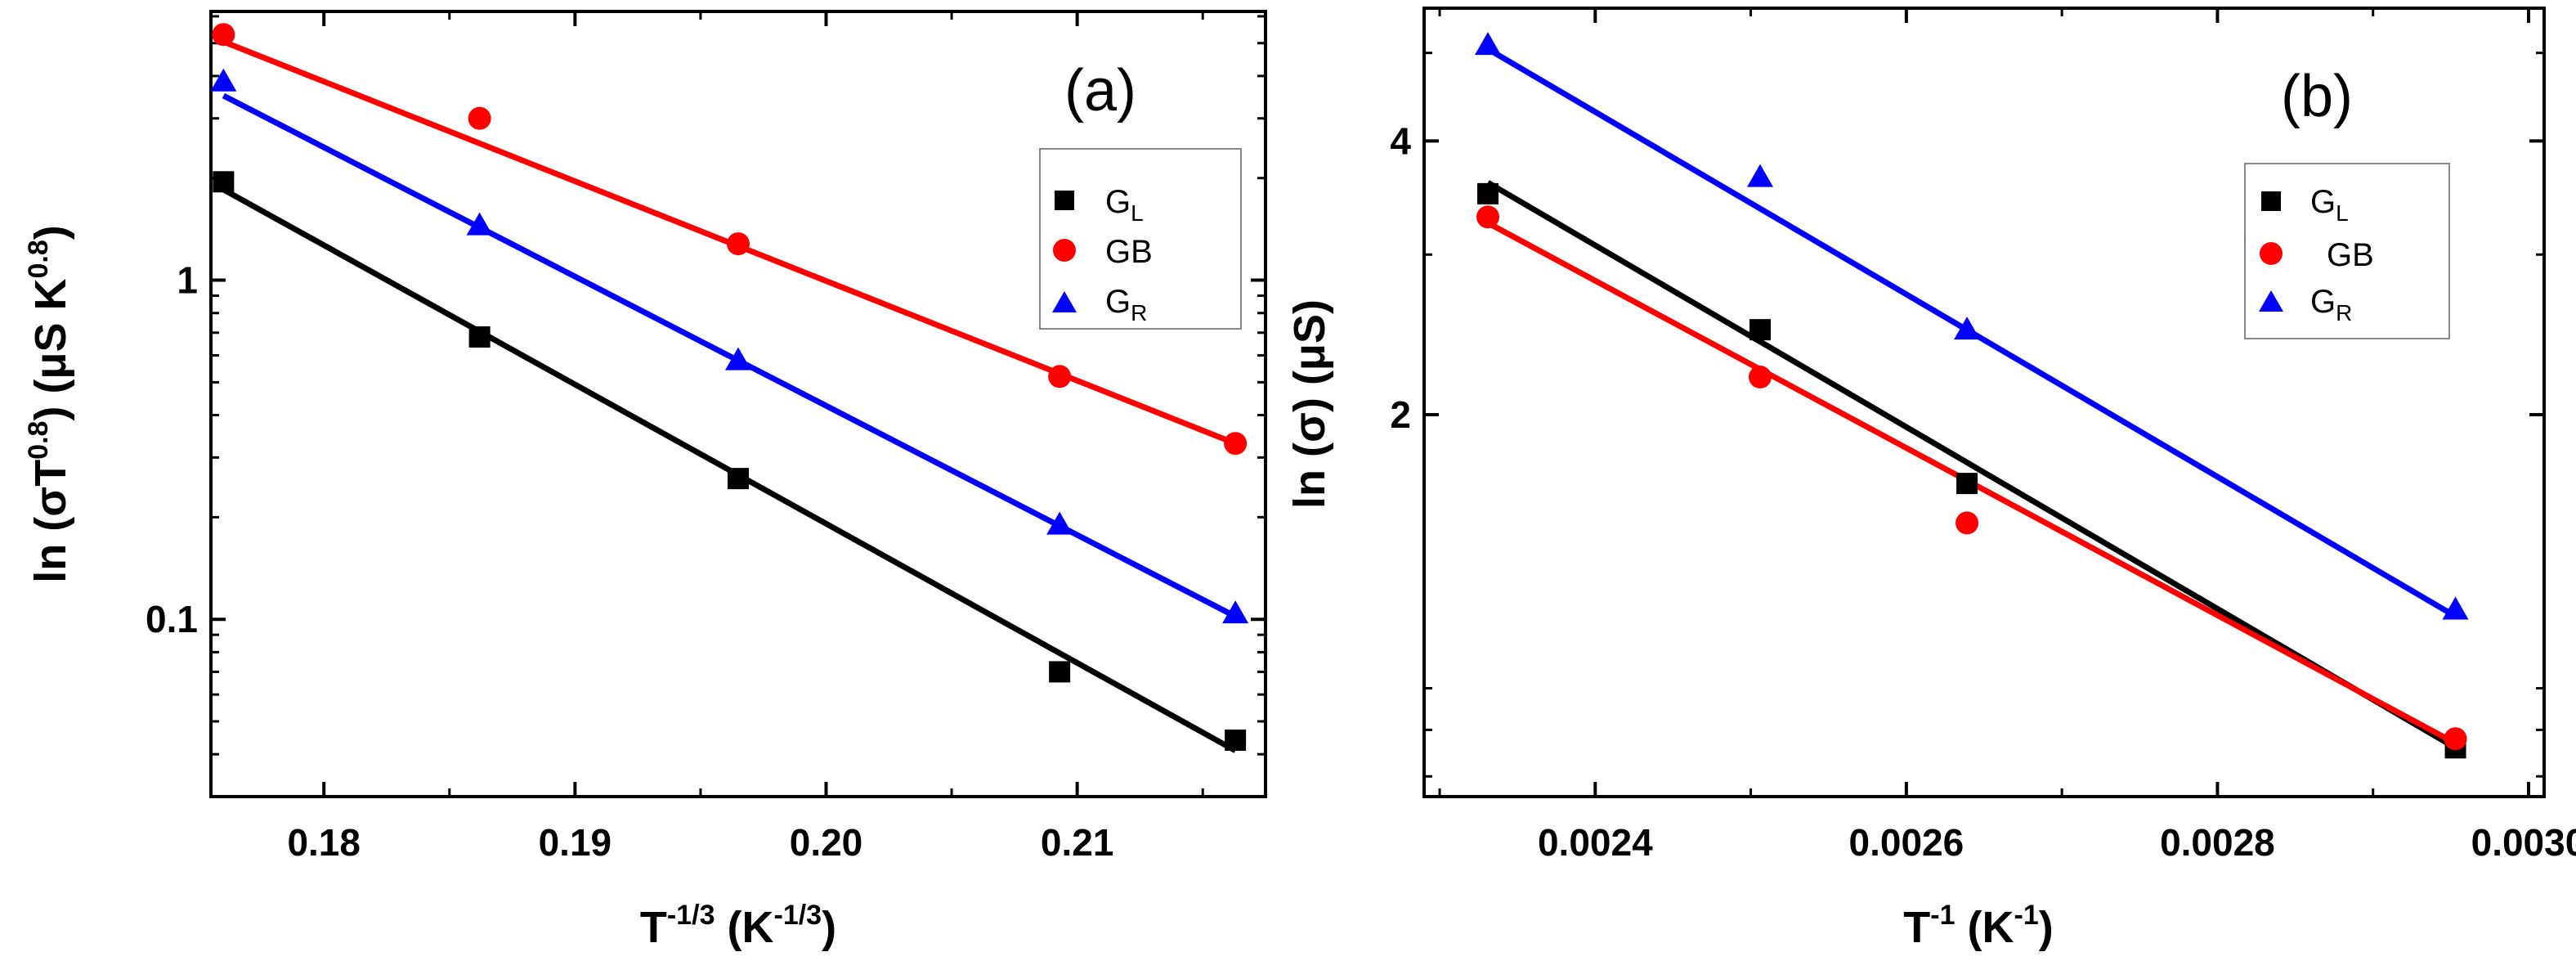  Describe the element at coordinates (1100, 90) in the screenshot. I see `panel-label-a: (a)` at that location.